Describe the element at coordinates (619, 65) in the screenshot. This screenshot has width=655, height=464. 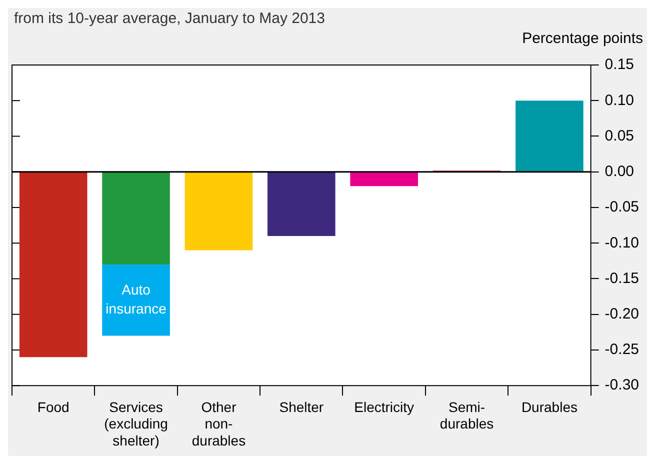
I see `y-tick-label: 0.15` at that location.